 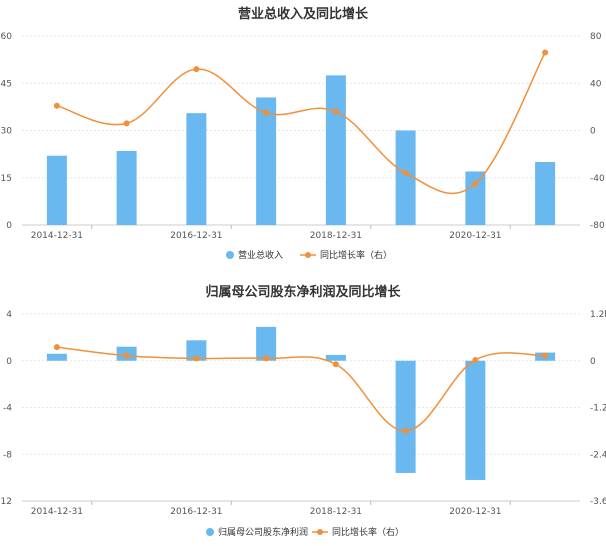 I want to click on right-axis-tick-label: 40, so click(x=596, y=84).